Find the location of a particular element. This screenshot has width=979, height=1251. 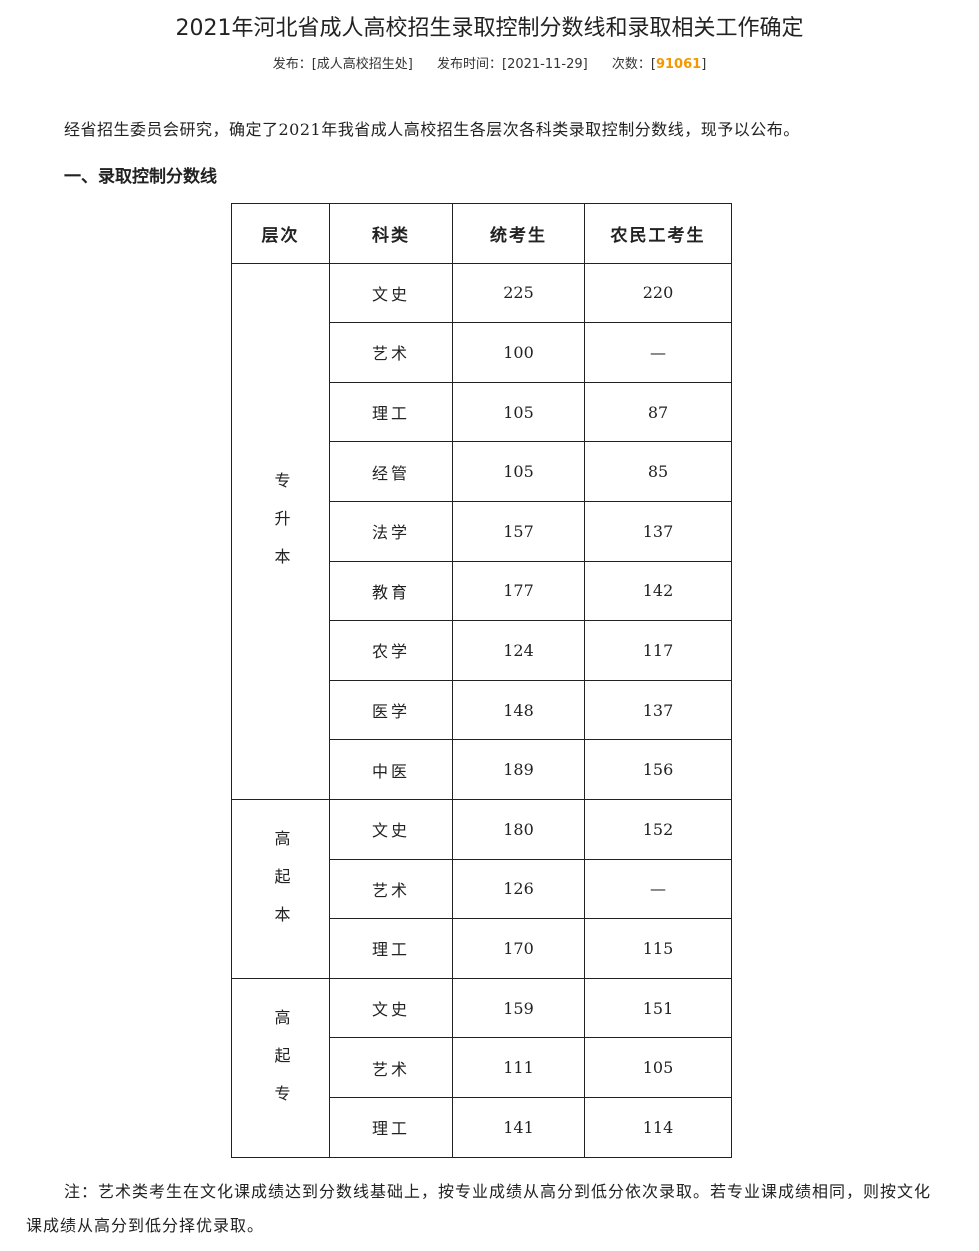

migrant-score-cell: 151 is located at coordinates (658, 1008).